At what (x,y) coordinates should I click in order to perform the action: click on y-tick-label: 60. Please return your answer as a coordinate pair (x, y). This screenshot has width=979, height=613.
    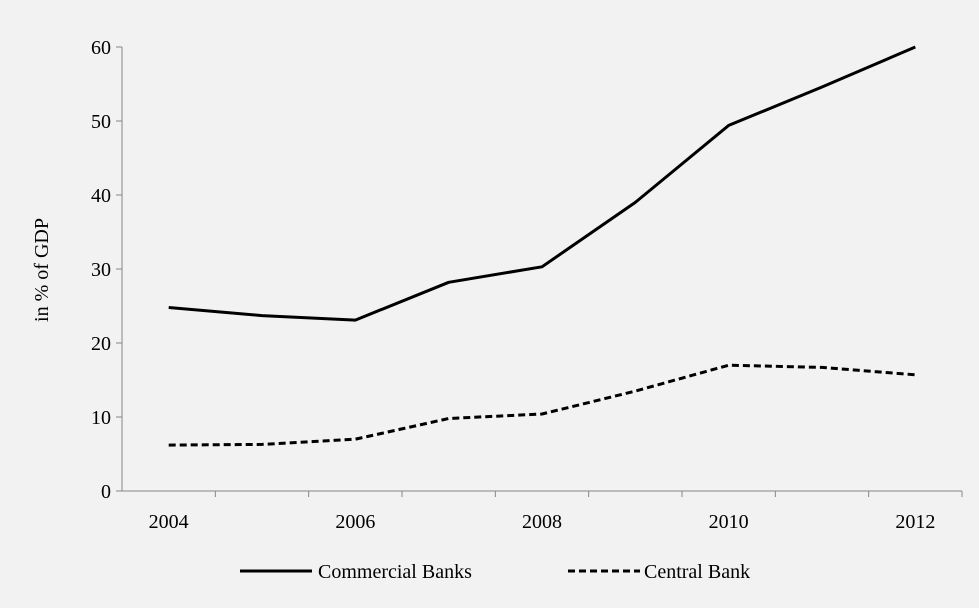
    Looking at the image, I should click on (101, 48).